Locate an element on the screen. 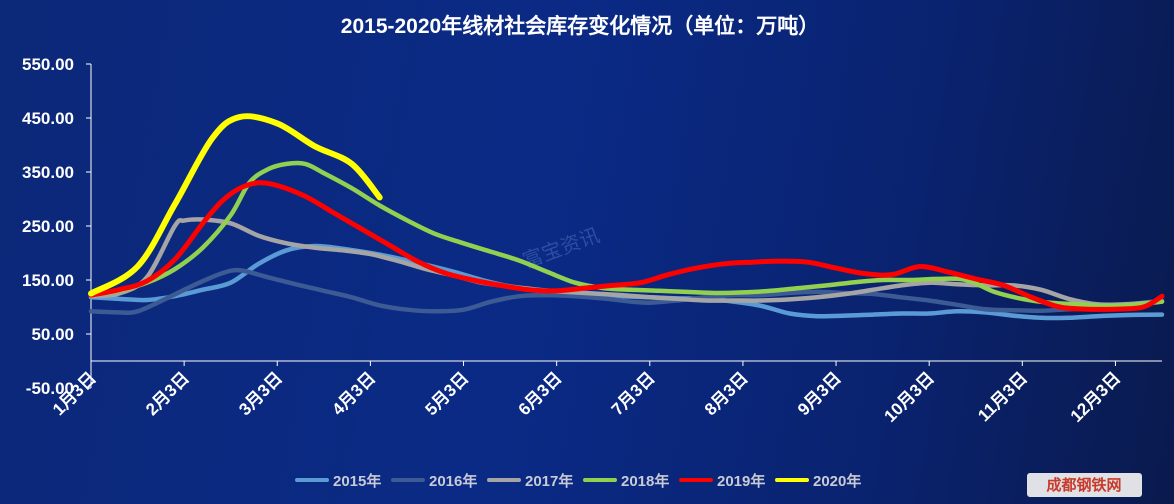  x-tick-label: 9月3日 is located at coordinates (819, 393).